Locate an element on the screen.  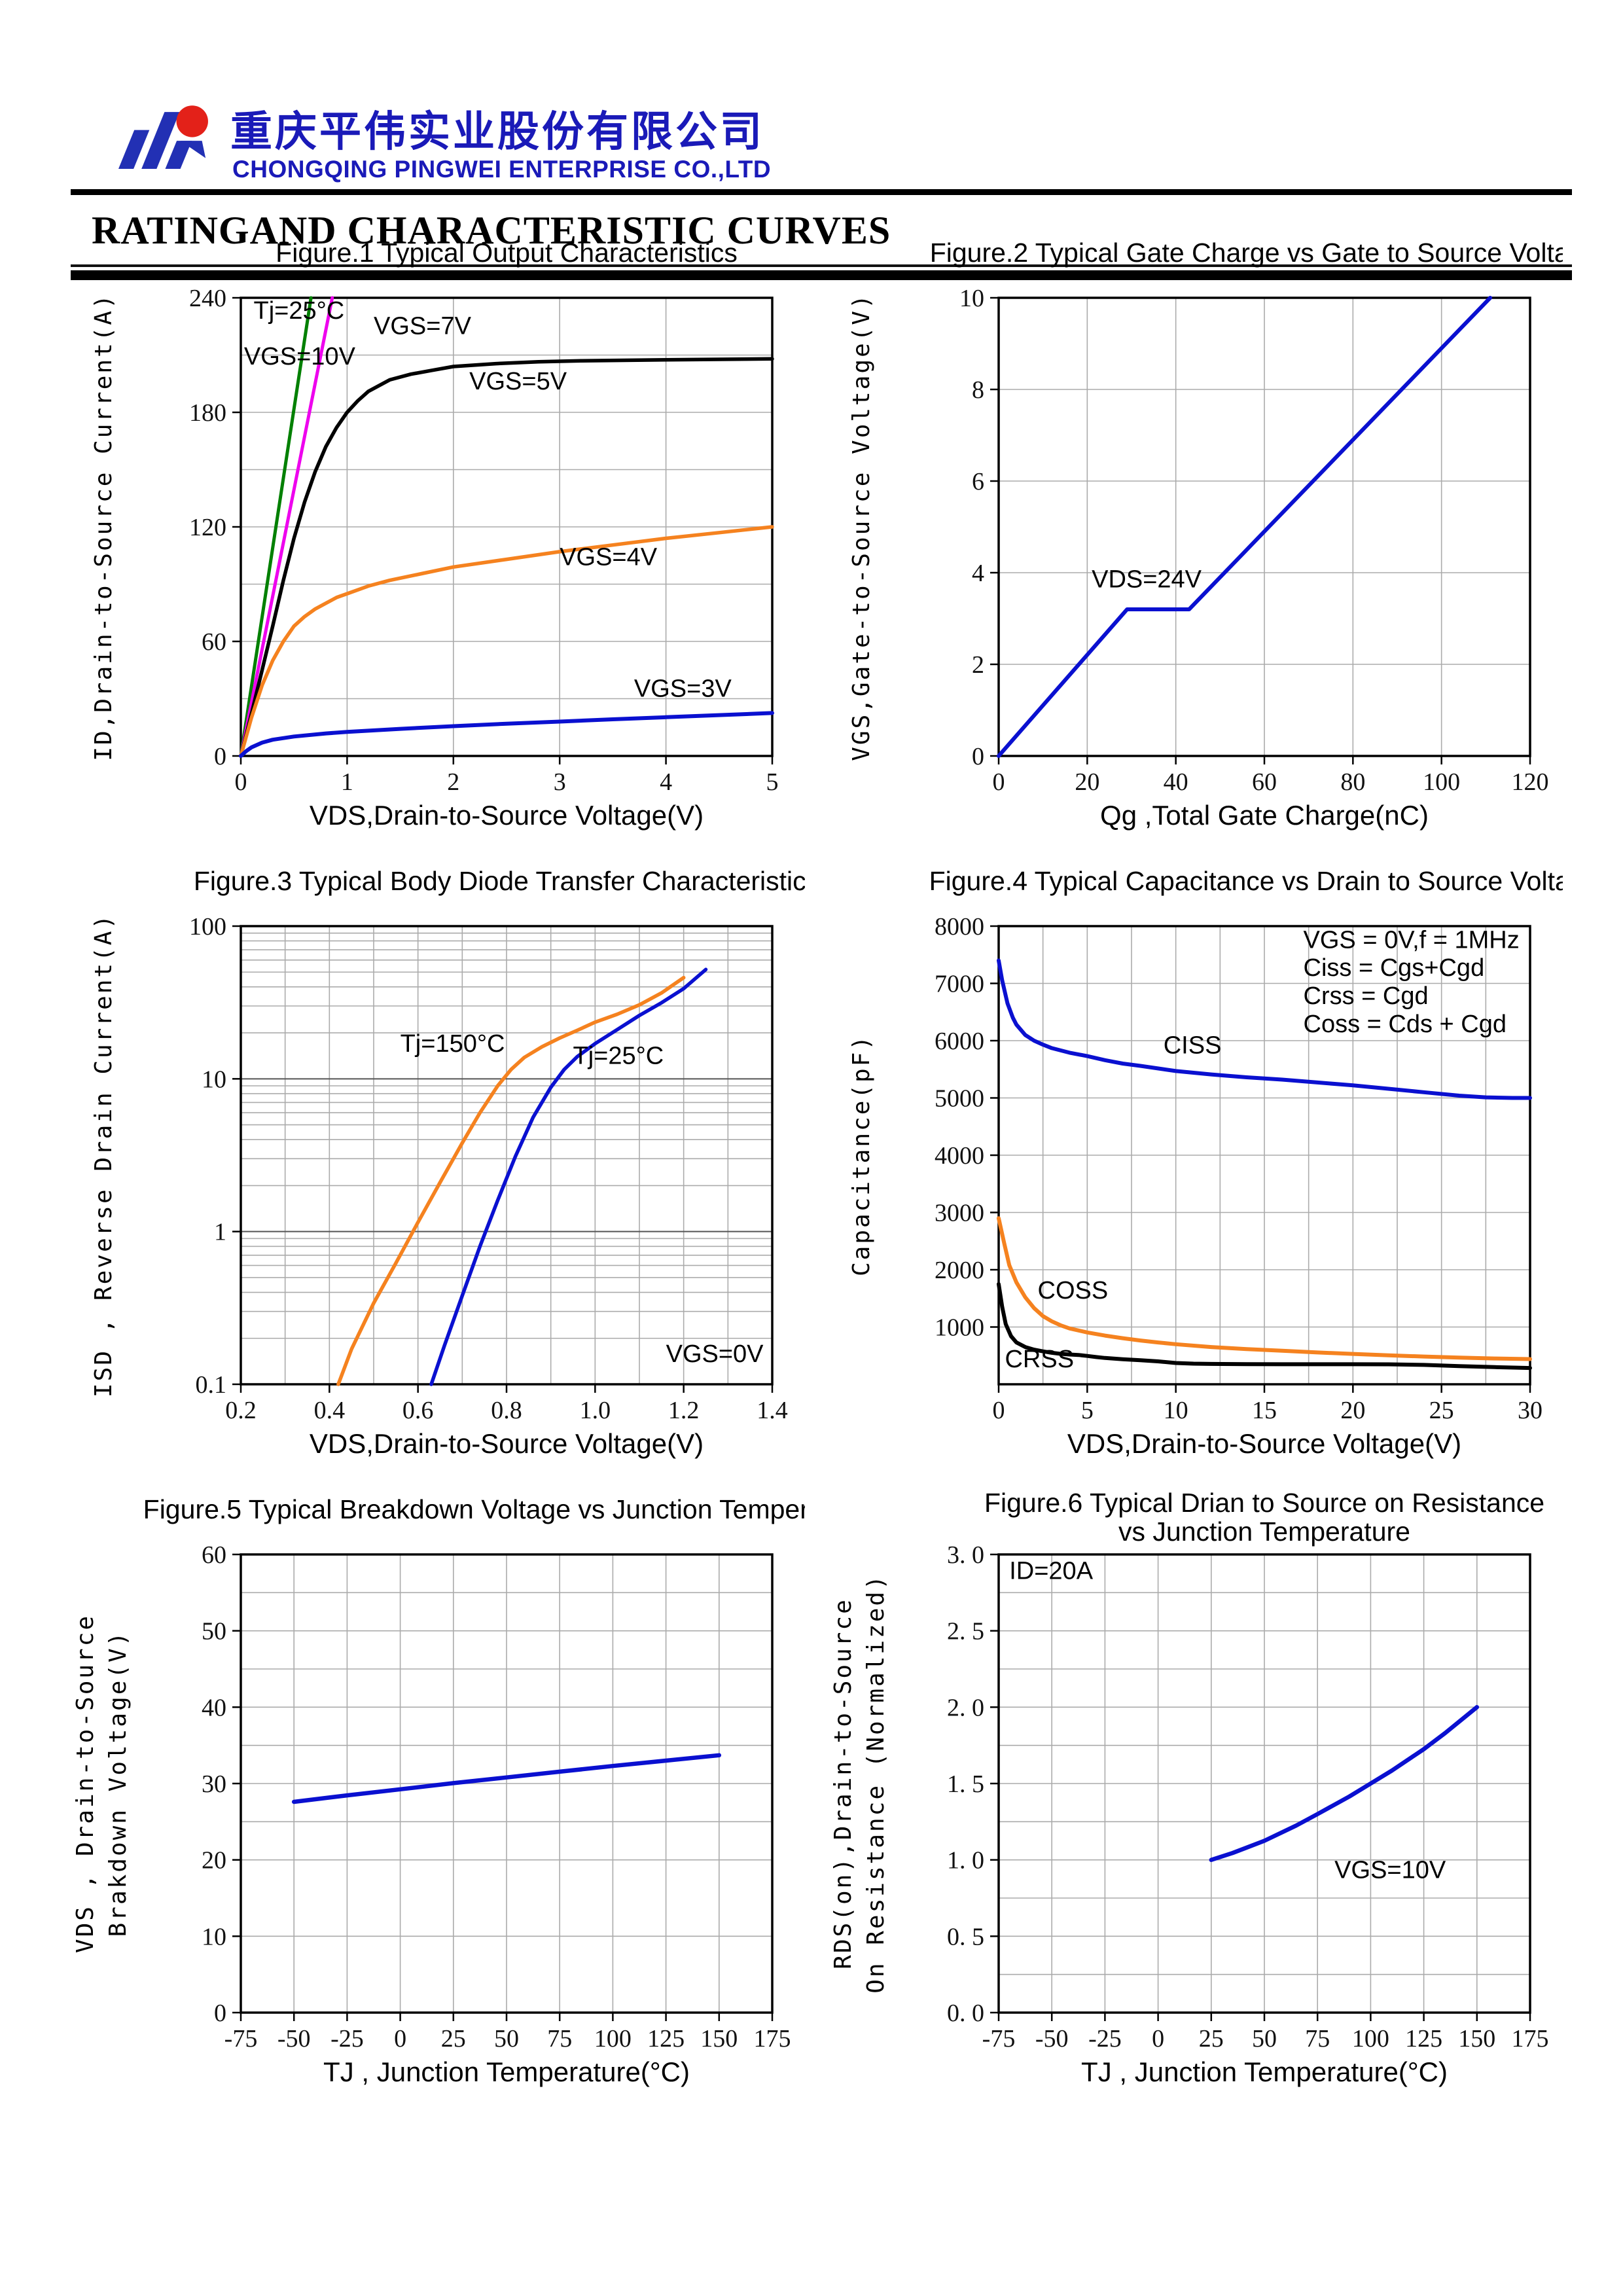
annotation-vgs-10v: VGS=10V is located at coordinates (1390, 1870).